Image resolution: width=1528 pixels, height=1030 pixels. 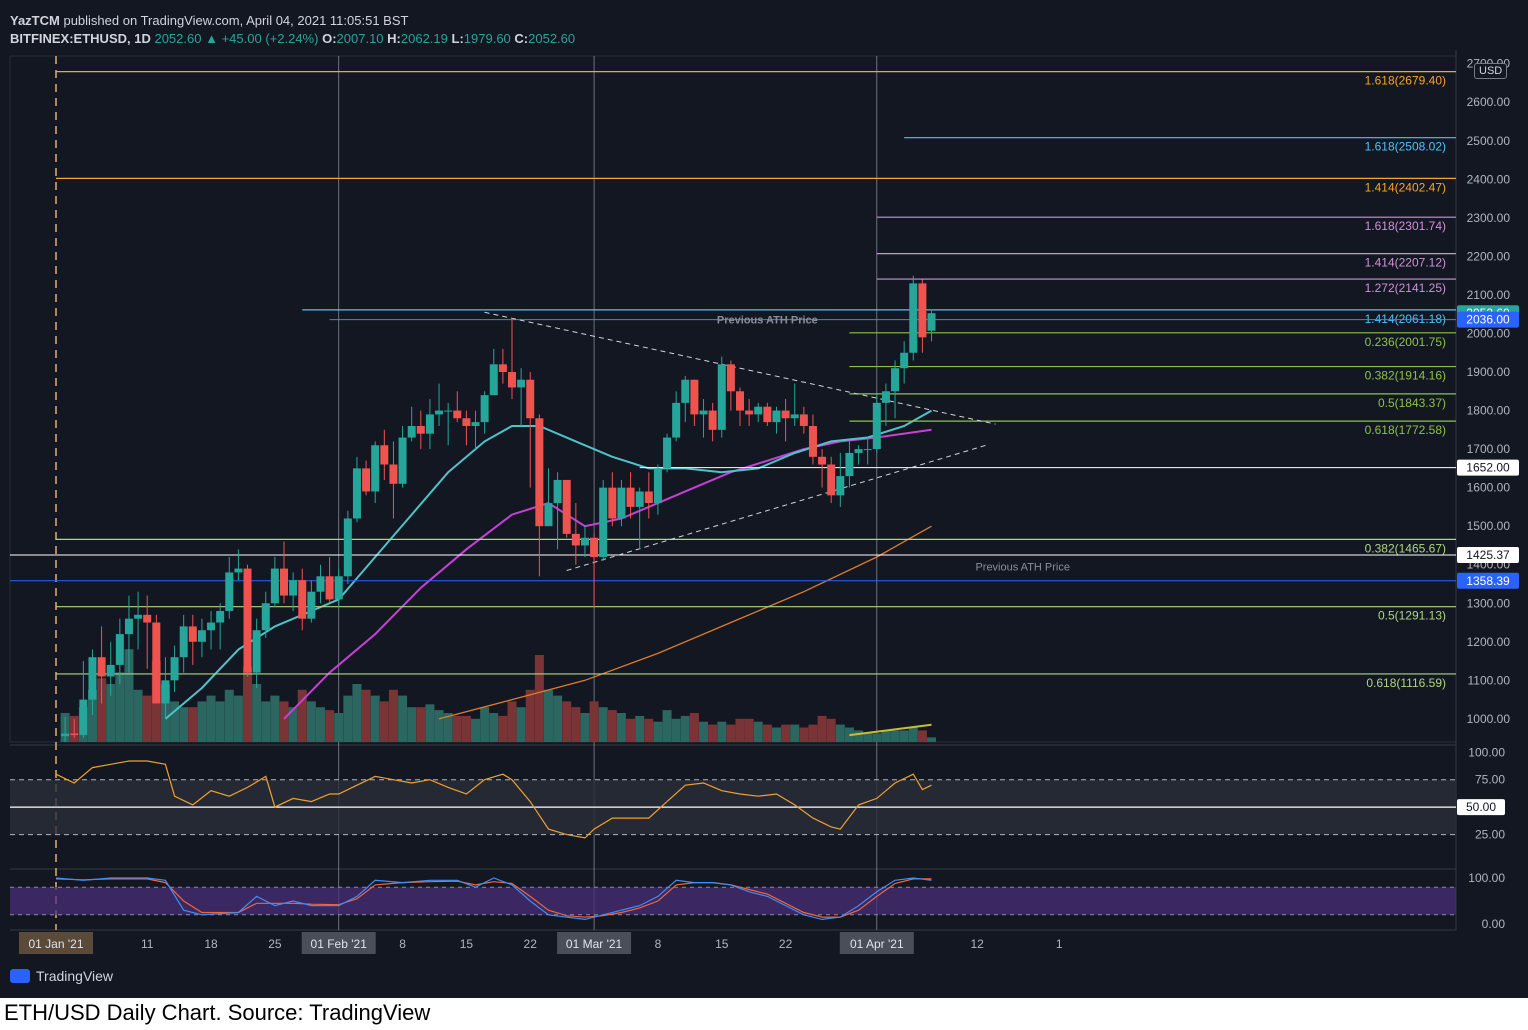 I want to click on price-tick-label: 2500.00, so click(x=1489, y=141).